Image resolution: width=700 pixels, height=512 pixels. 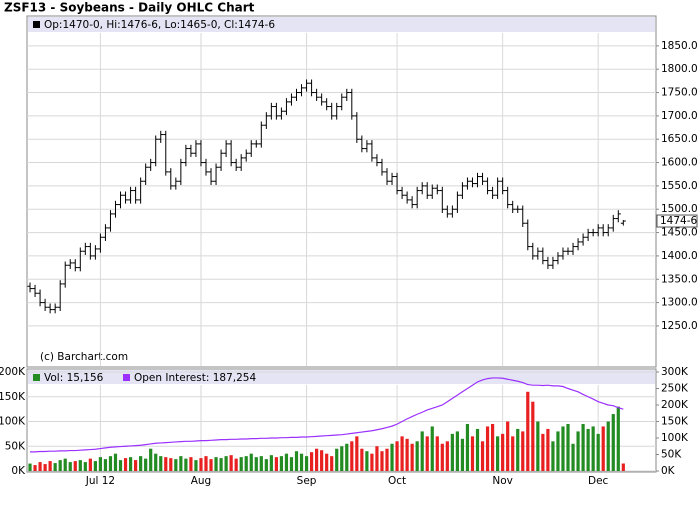 I want to click on y-tick-label: 1650.0, so click(x=679, y=139).